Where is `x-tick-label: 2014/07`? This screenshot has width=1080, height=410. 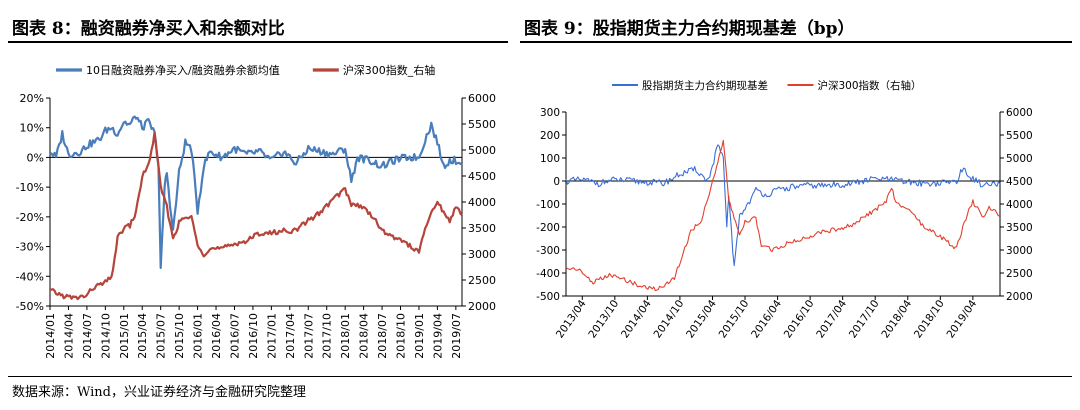 x-tick-label: 2014/07 is located at coordinates (87, 336).